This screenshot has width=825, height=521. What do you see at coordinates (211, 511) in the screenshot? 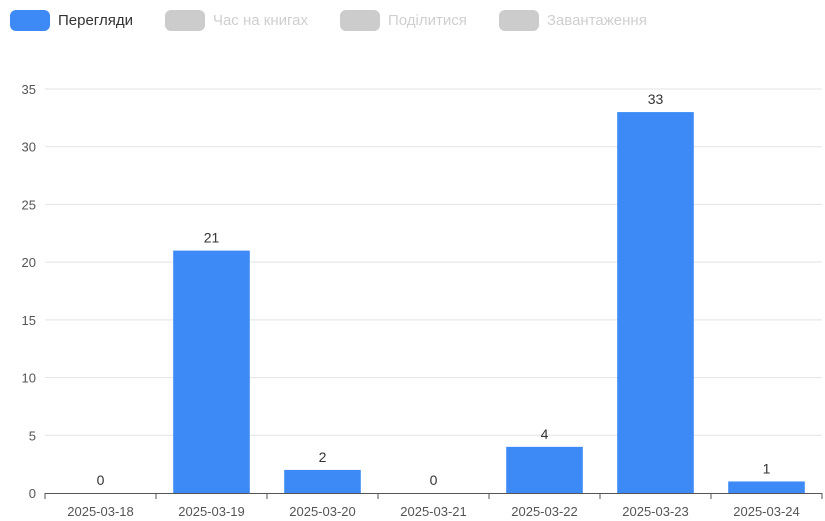
I see `x-tick-label: 2025-03-19` at bounding box center [211, 511].